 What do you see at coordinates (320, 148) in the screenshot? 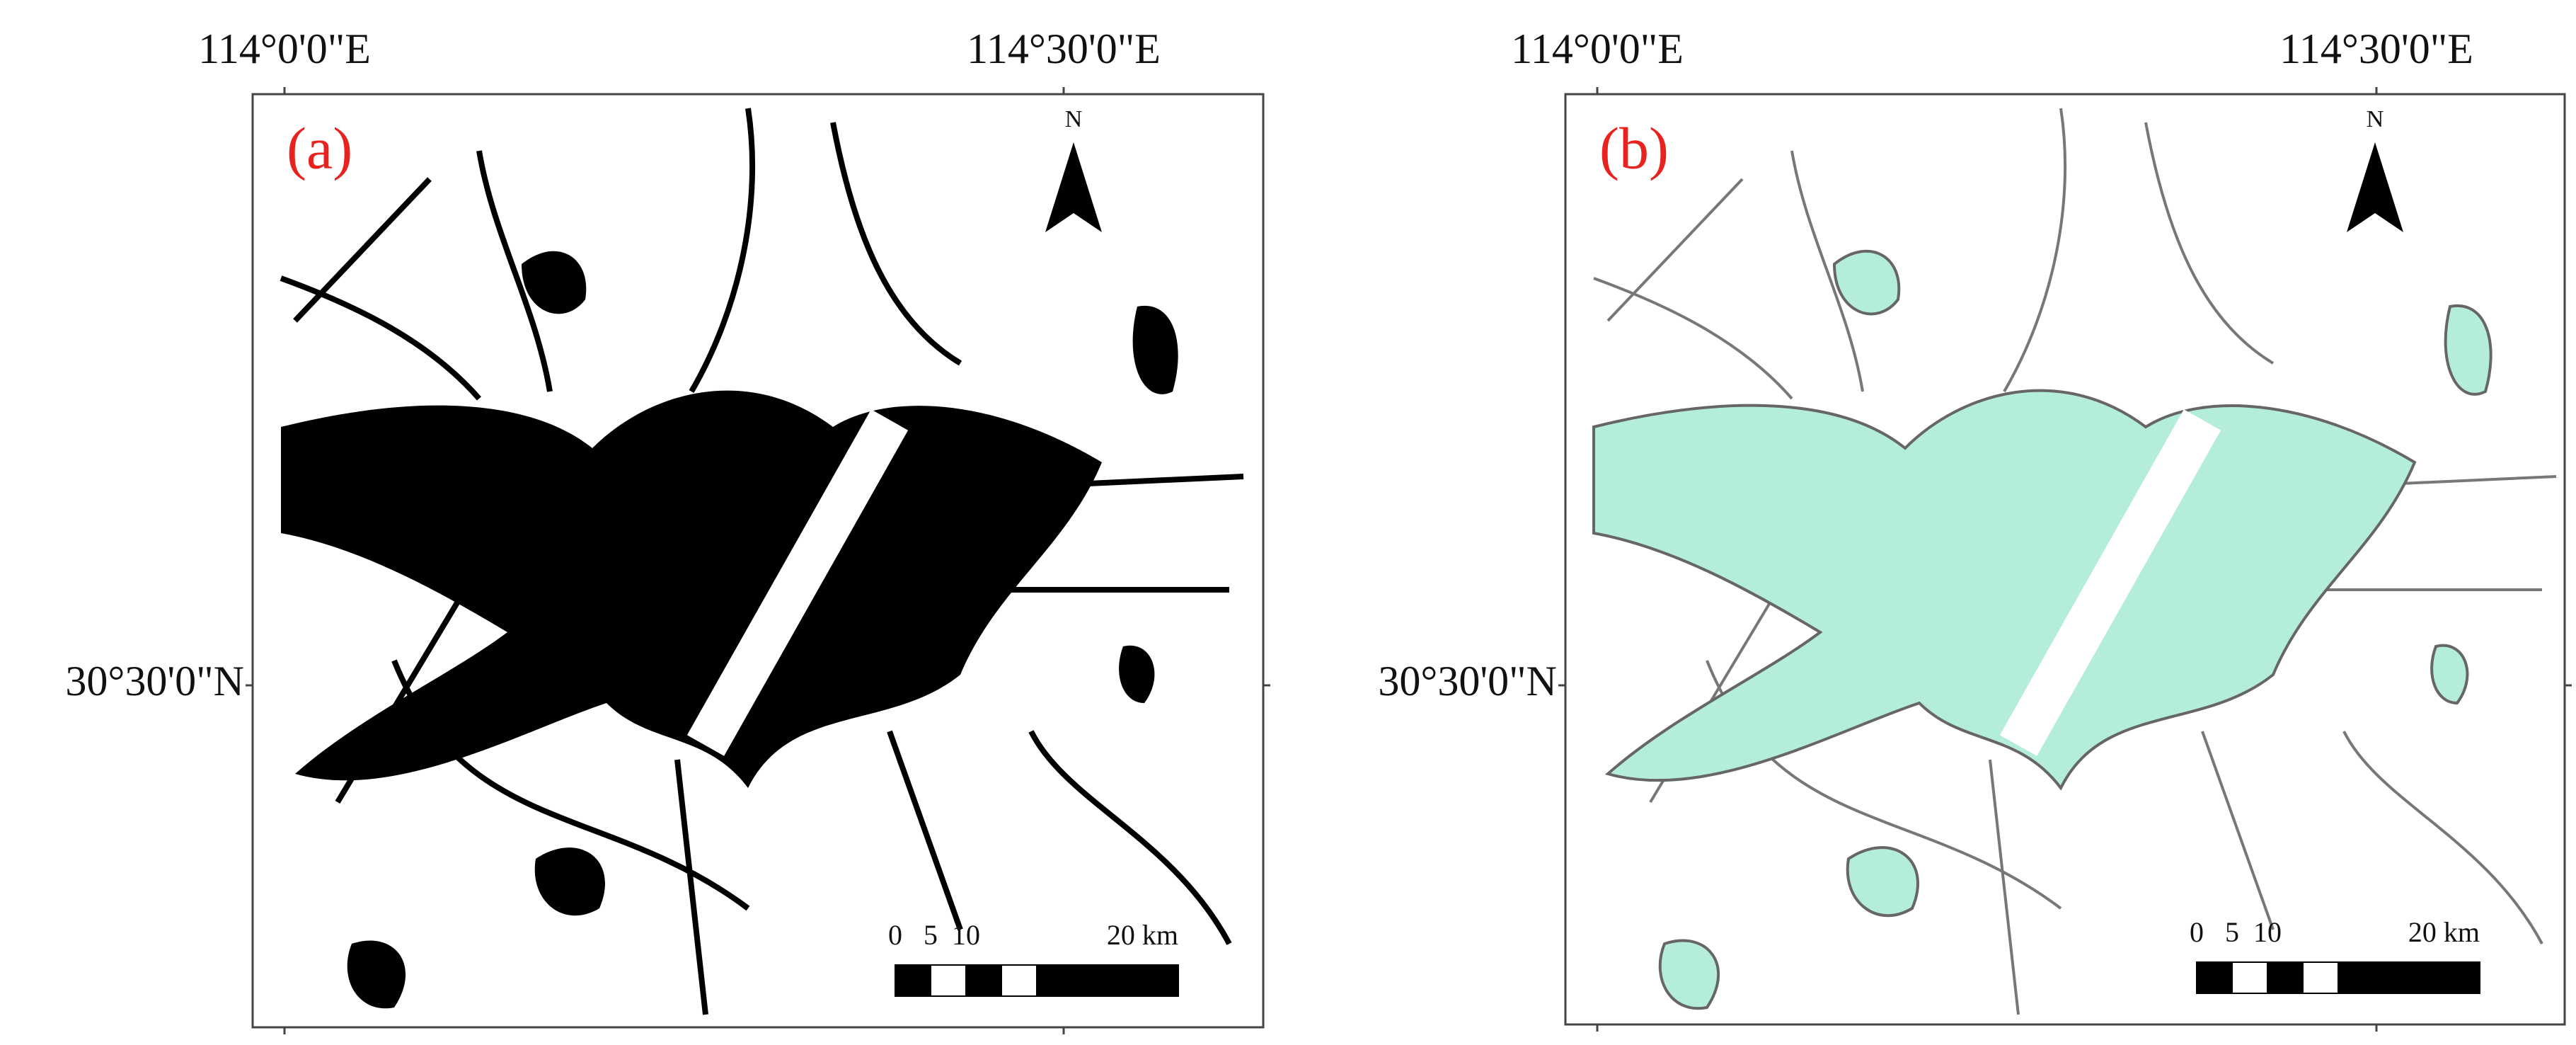
I see `panel-label: (a)` at bounding box center [320, 148].